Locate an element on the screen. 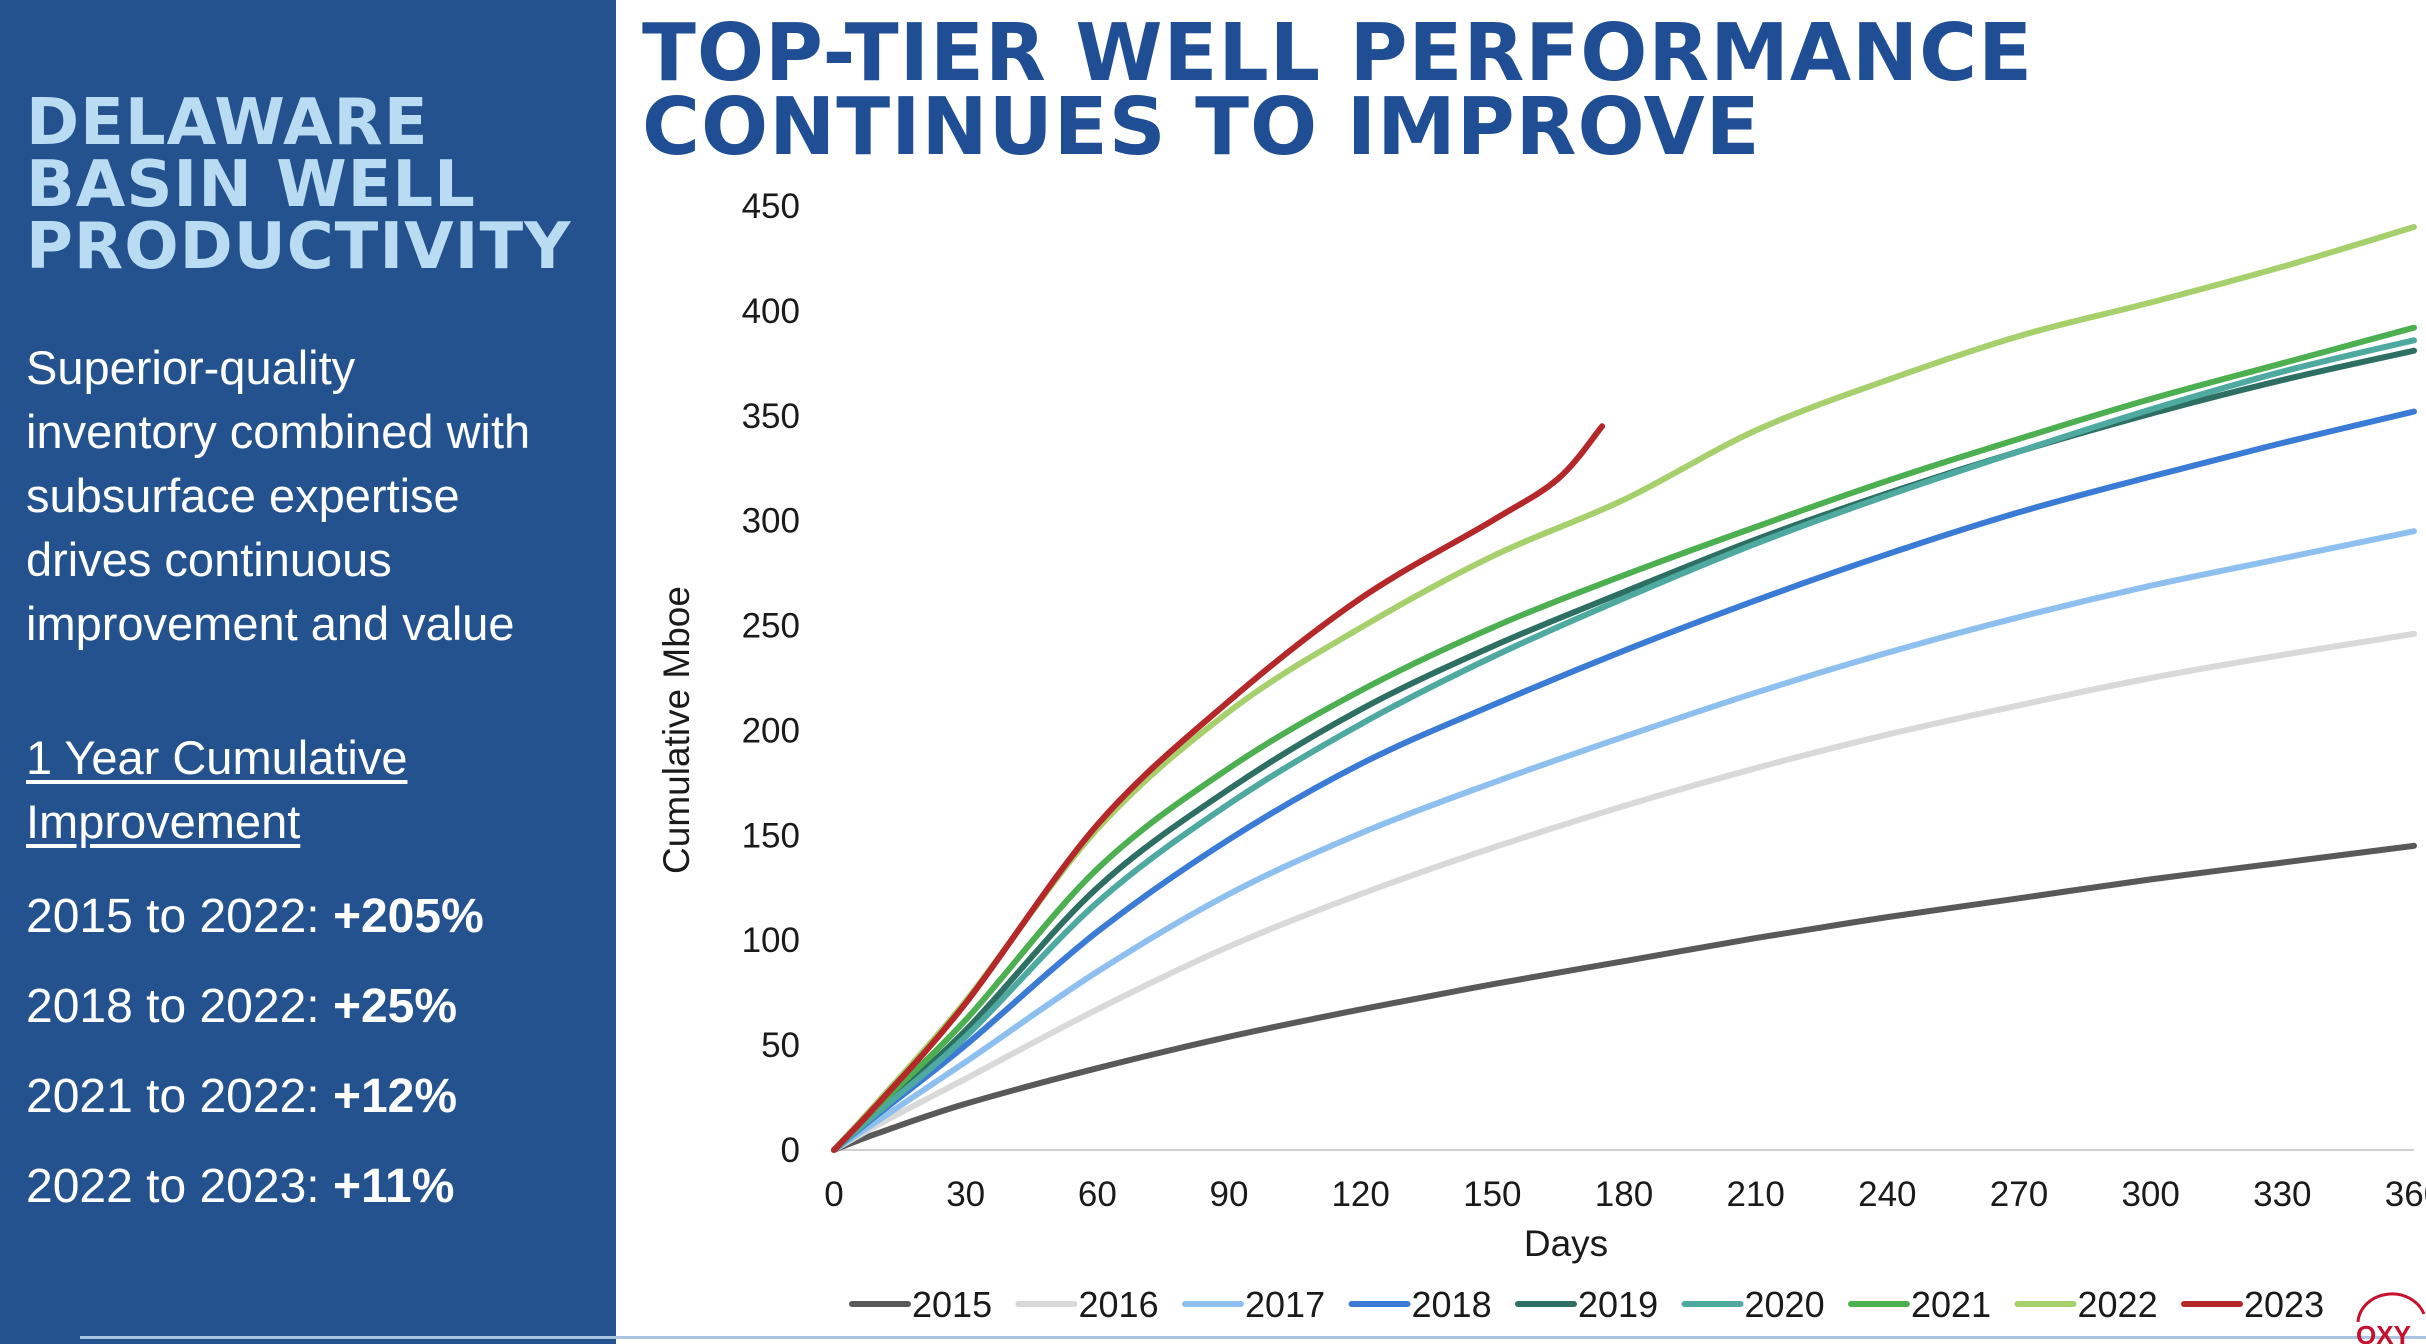 Image resolution: width=2426 pixels, height=1344 pixels. improvement-value: +205% is located at coordinates (408, 916).